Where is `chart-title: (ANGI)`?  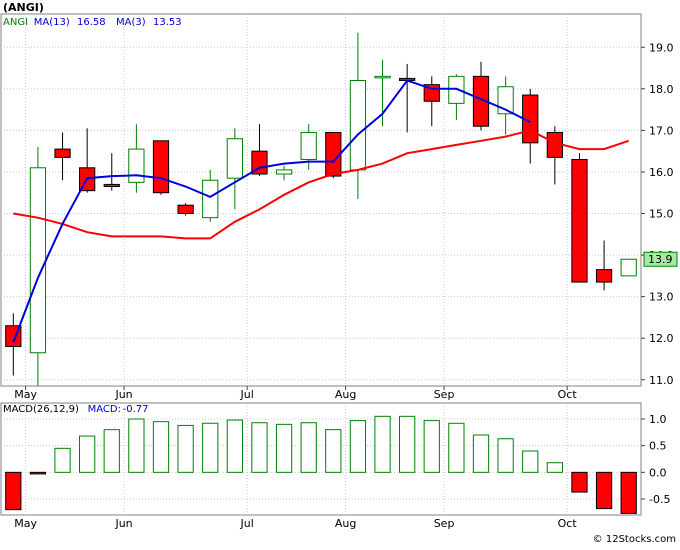 chart-title: (ANGI) is located at coordinates (23, 7).